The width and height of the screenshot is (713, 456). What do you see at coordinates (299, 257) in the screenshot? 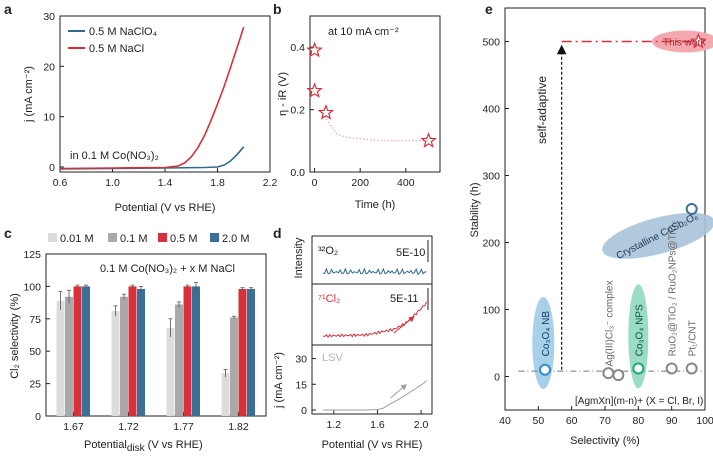
I see `panel-d-intensity-label: Intensity` at bounding box center [299, 257].